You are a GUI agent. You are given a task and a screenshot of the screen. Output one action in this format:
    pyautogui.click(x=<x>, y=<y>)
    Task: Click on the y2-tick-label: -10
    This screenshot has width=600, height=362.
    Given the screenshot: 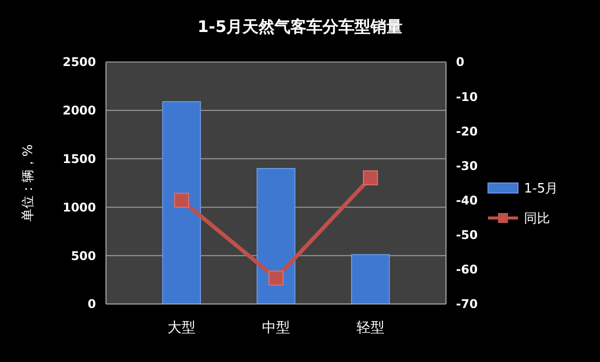 What is the action you would take?
    pyautogui.click(x=467, y=97)
    